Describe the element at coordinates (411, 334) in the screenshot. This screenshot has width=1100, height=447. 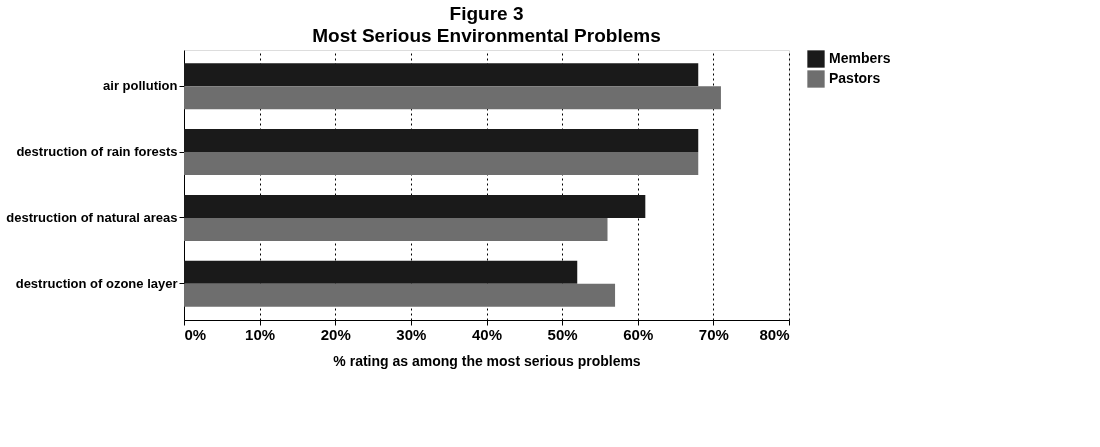
I see `x-tick-label: 30%` at that location.